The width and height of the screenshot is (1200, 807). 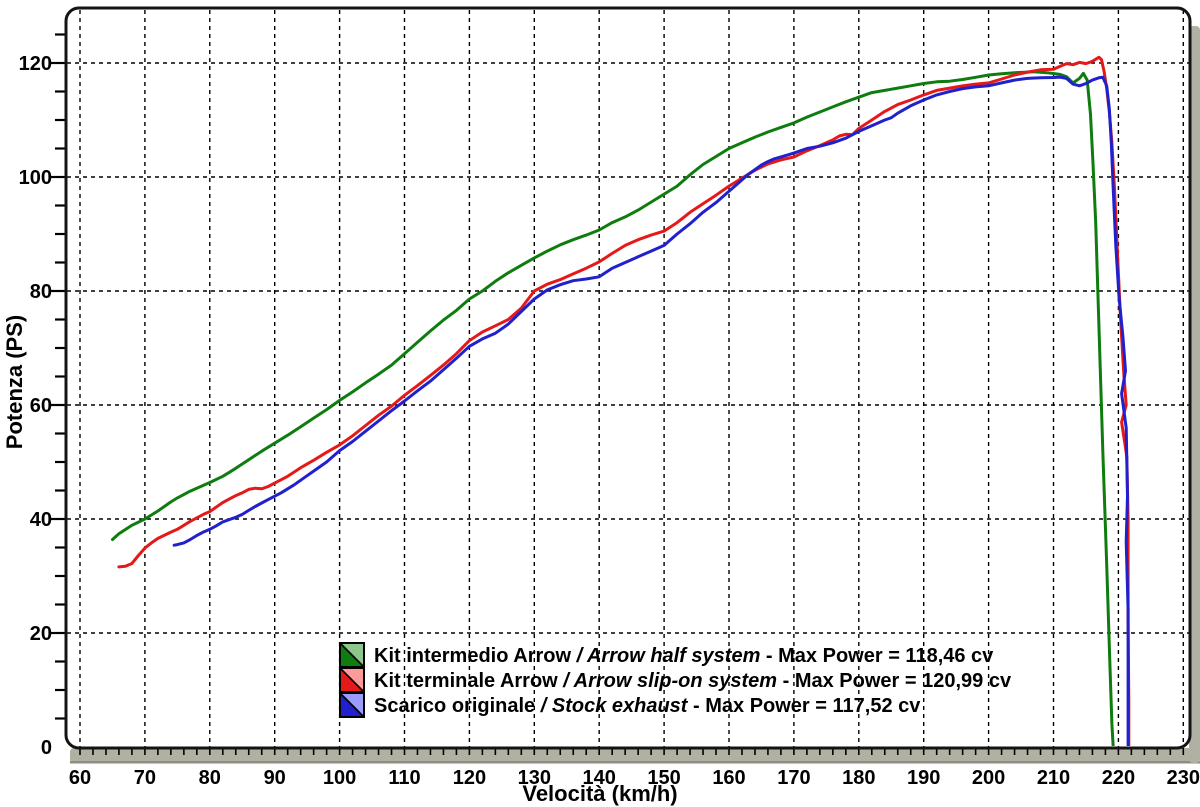 What do you see at coordinates (599, 778) in the screenshot?
I see `x-tick-label: 140` at bounding box center [599, 778].